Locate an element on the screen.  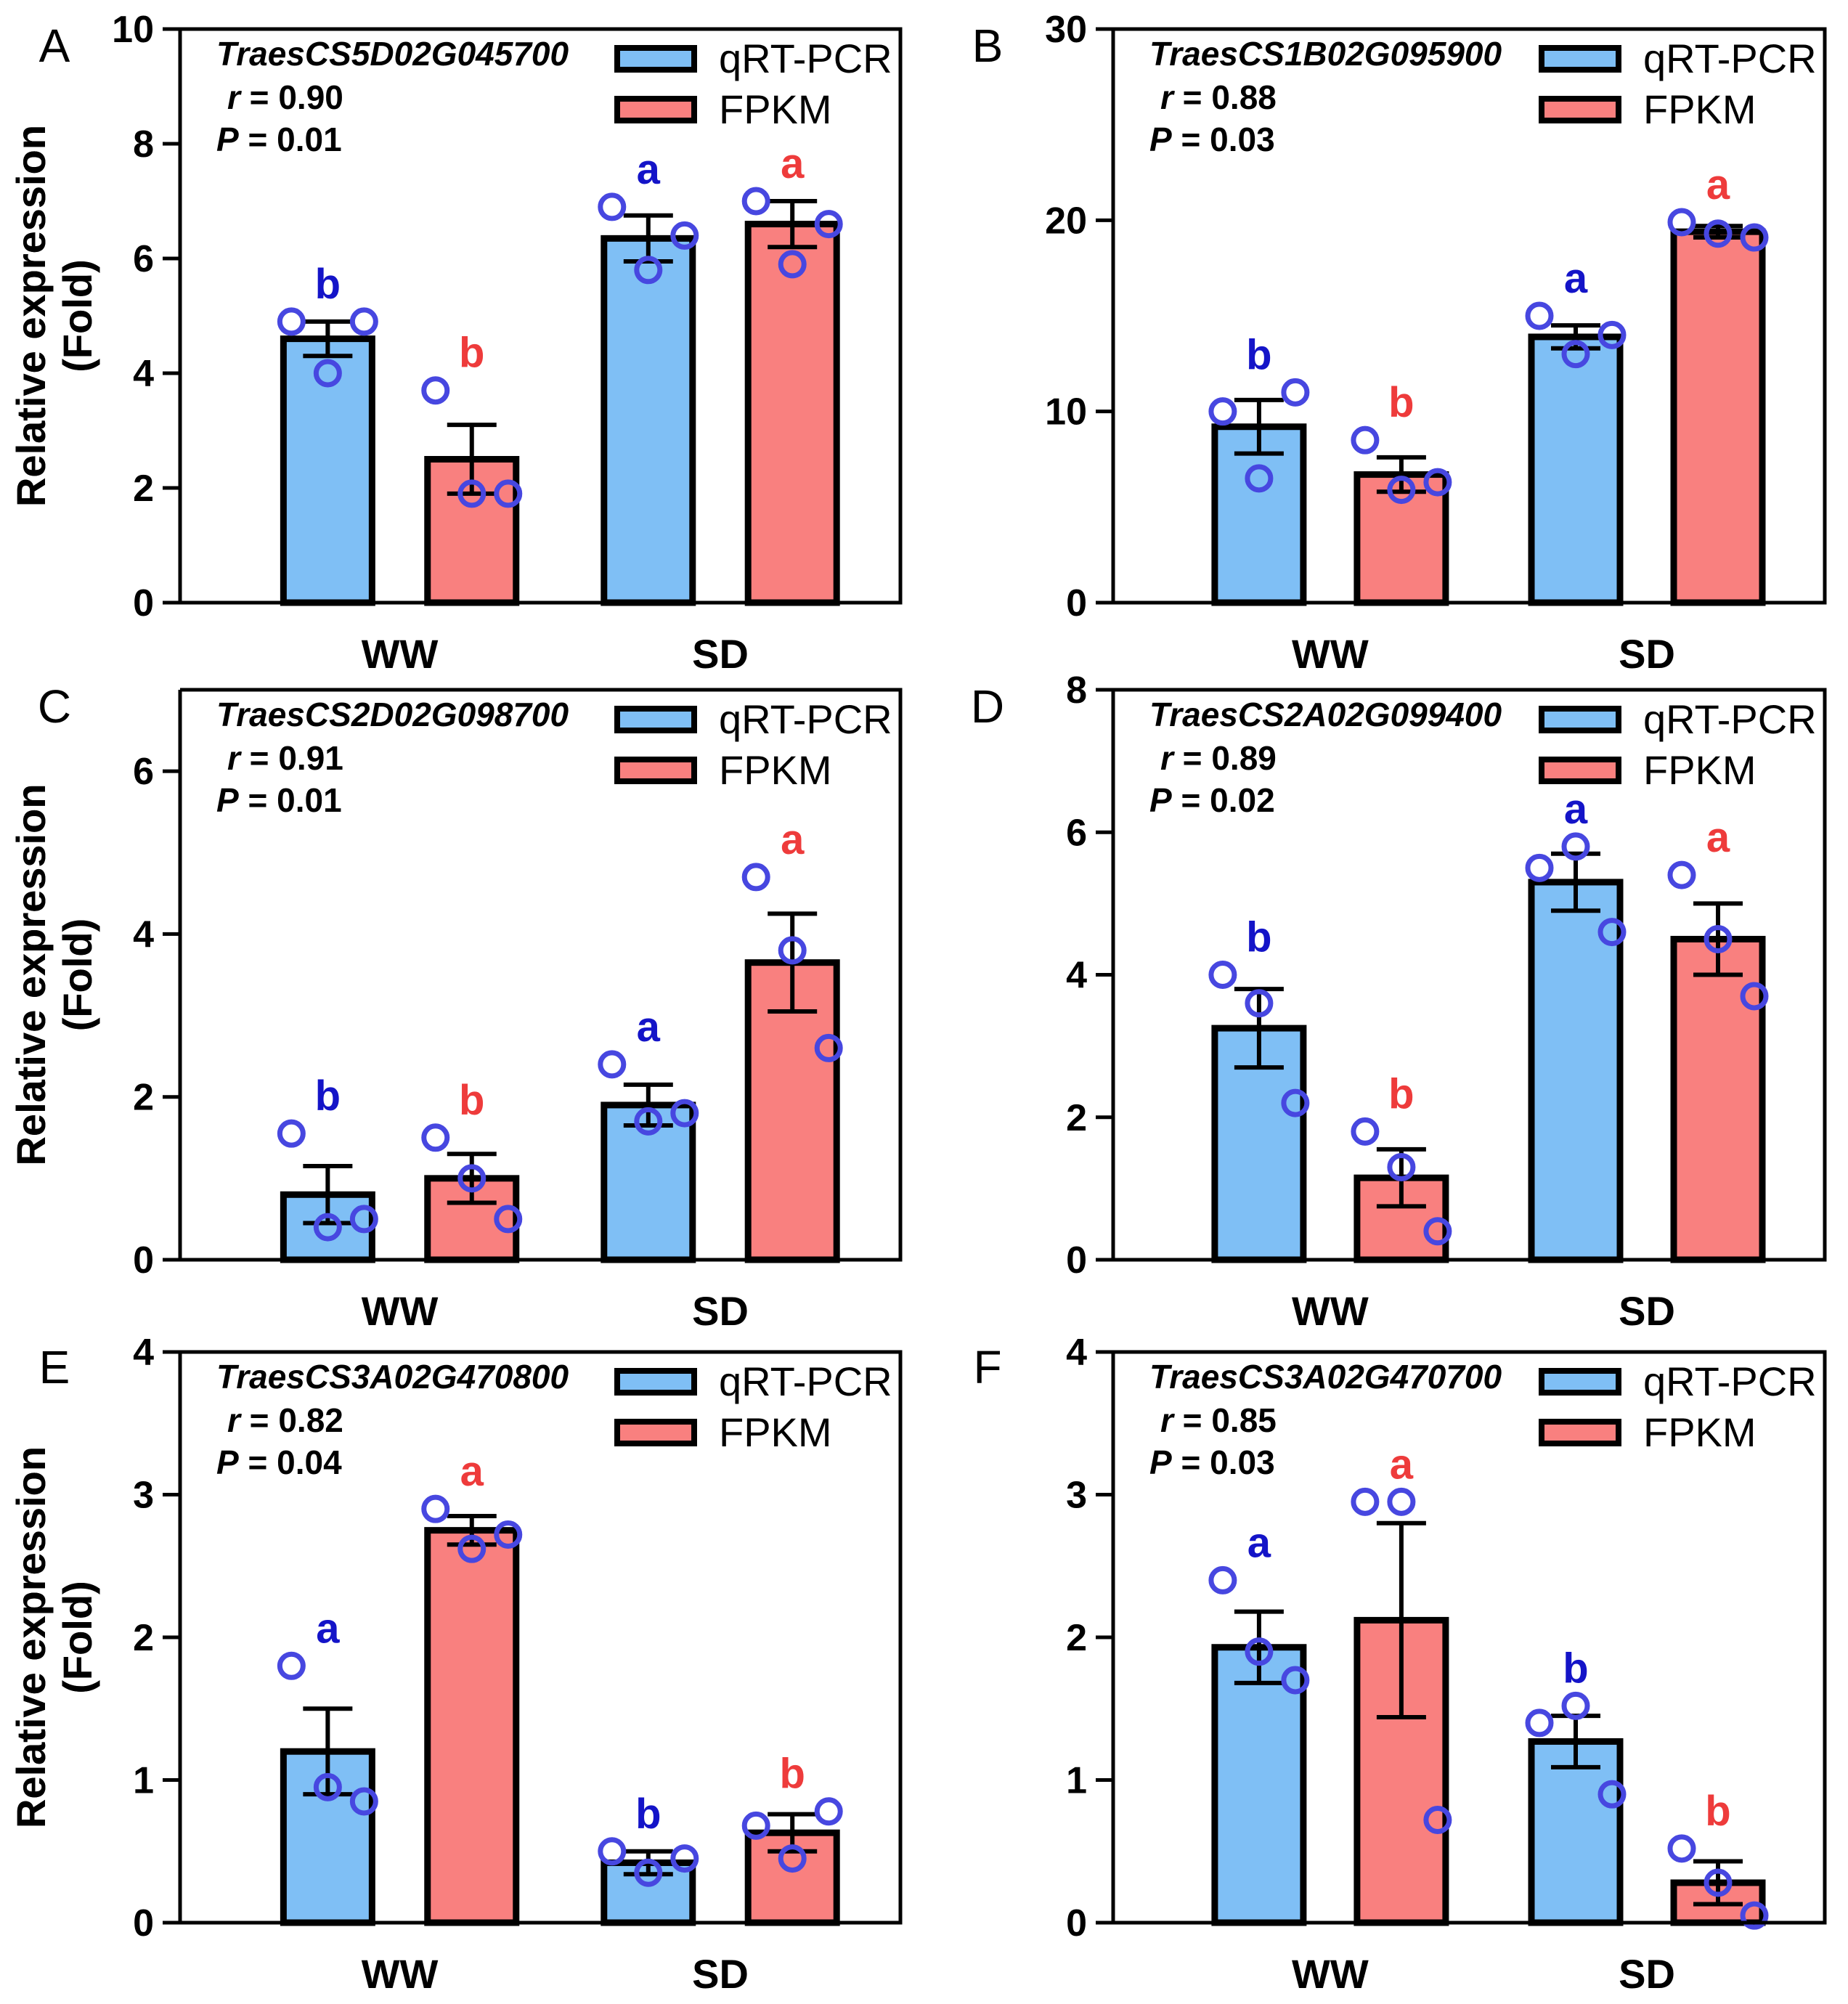
panel-b-p-stat: P = 0.03 is located at coordinates (1212, 139).